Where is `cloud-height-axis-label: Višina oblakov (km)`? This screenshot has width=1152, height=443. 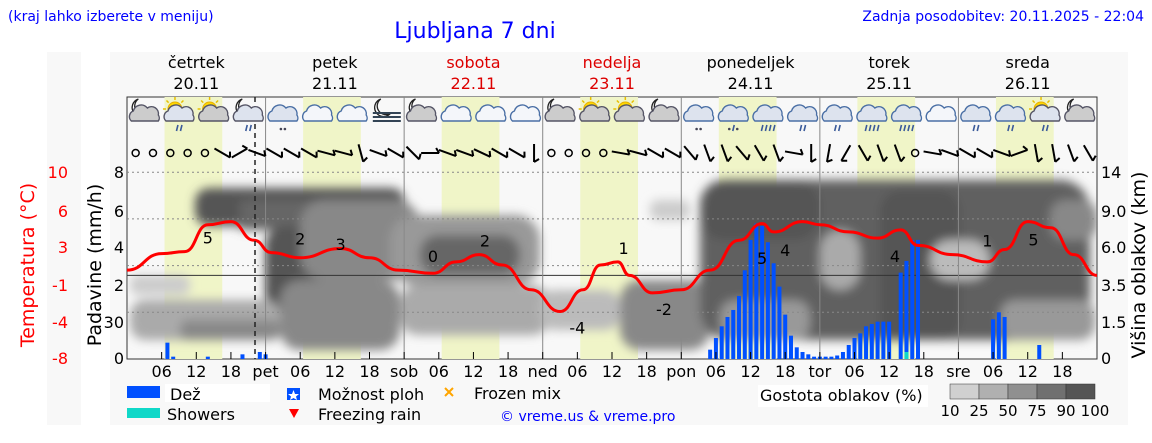
cloud-height-axis-label: Višina oblakov (km) is located at coordinates (1139, 265).